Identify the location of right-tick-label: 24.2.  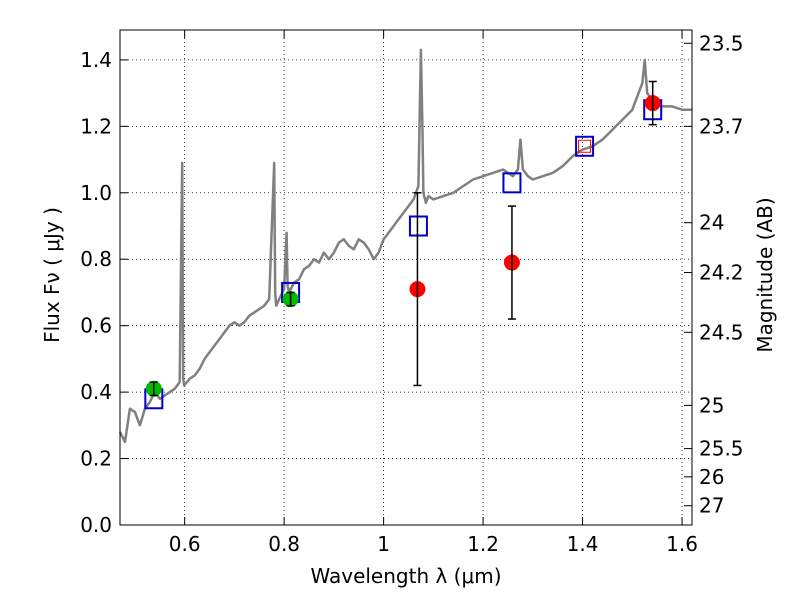
(721, 273).